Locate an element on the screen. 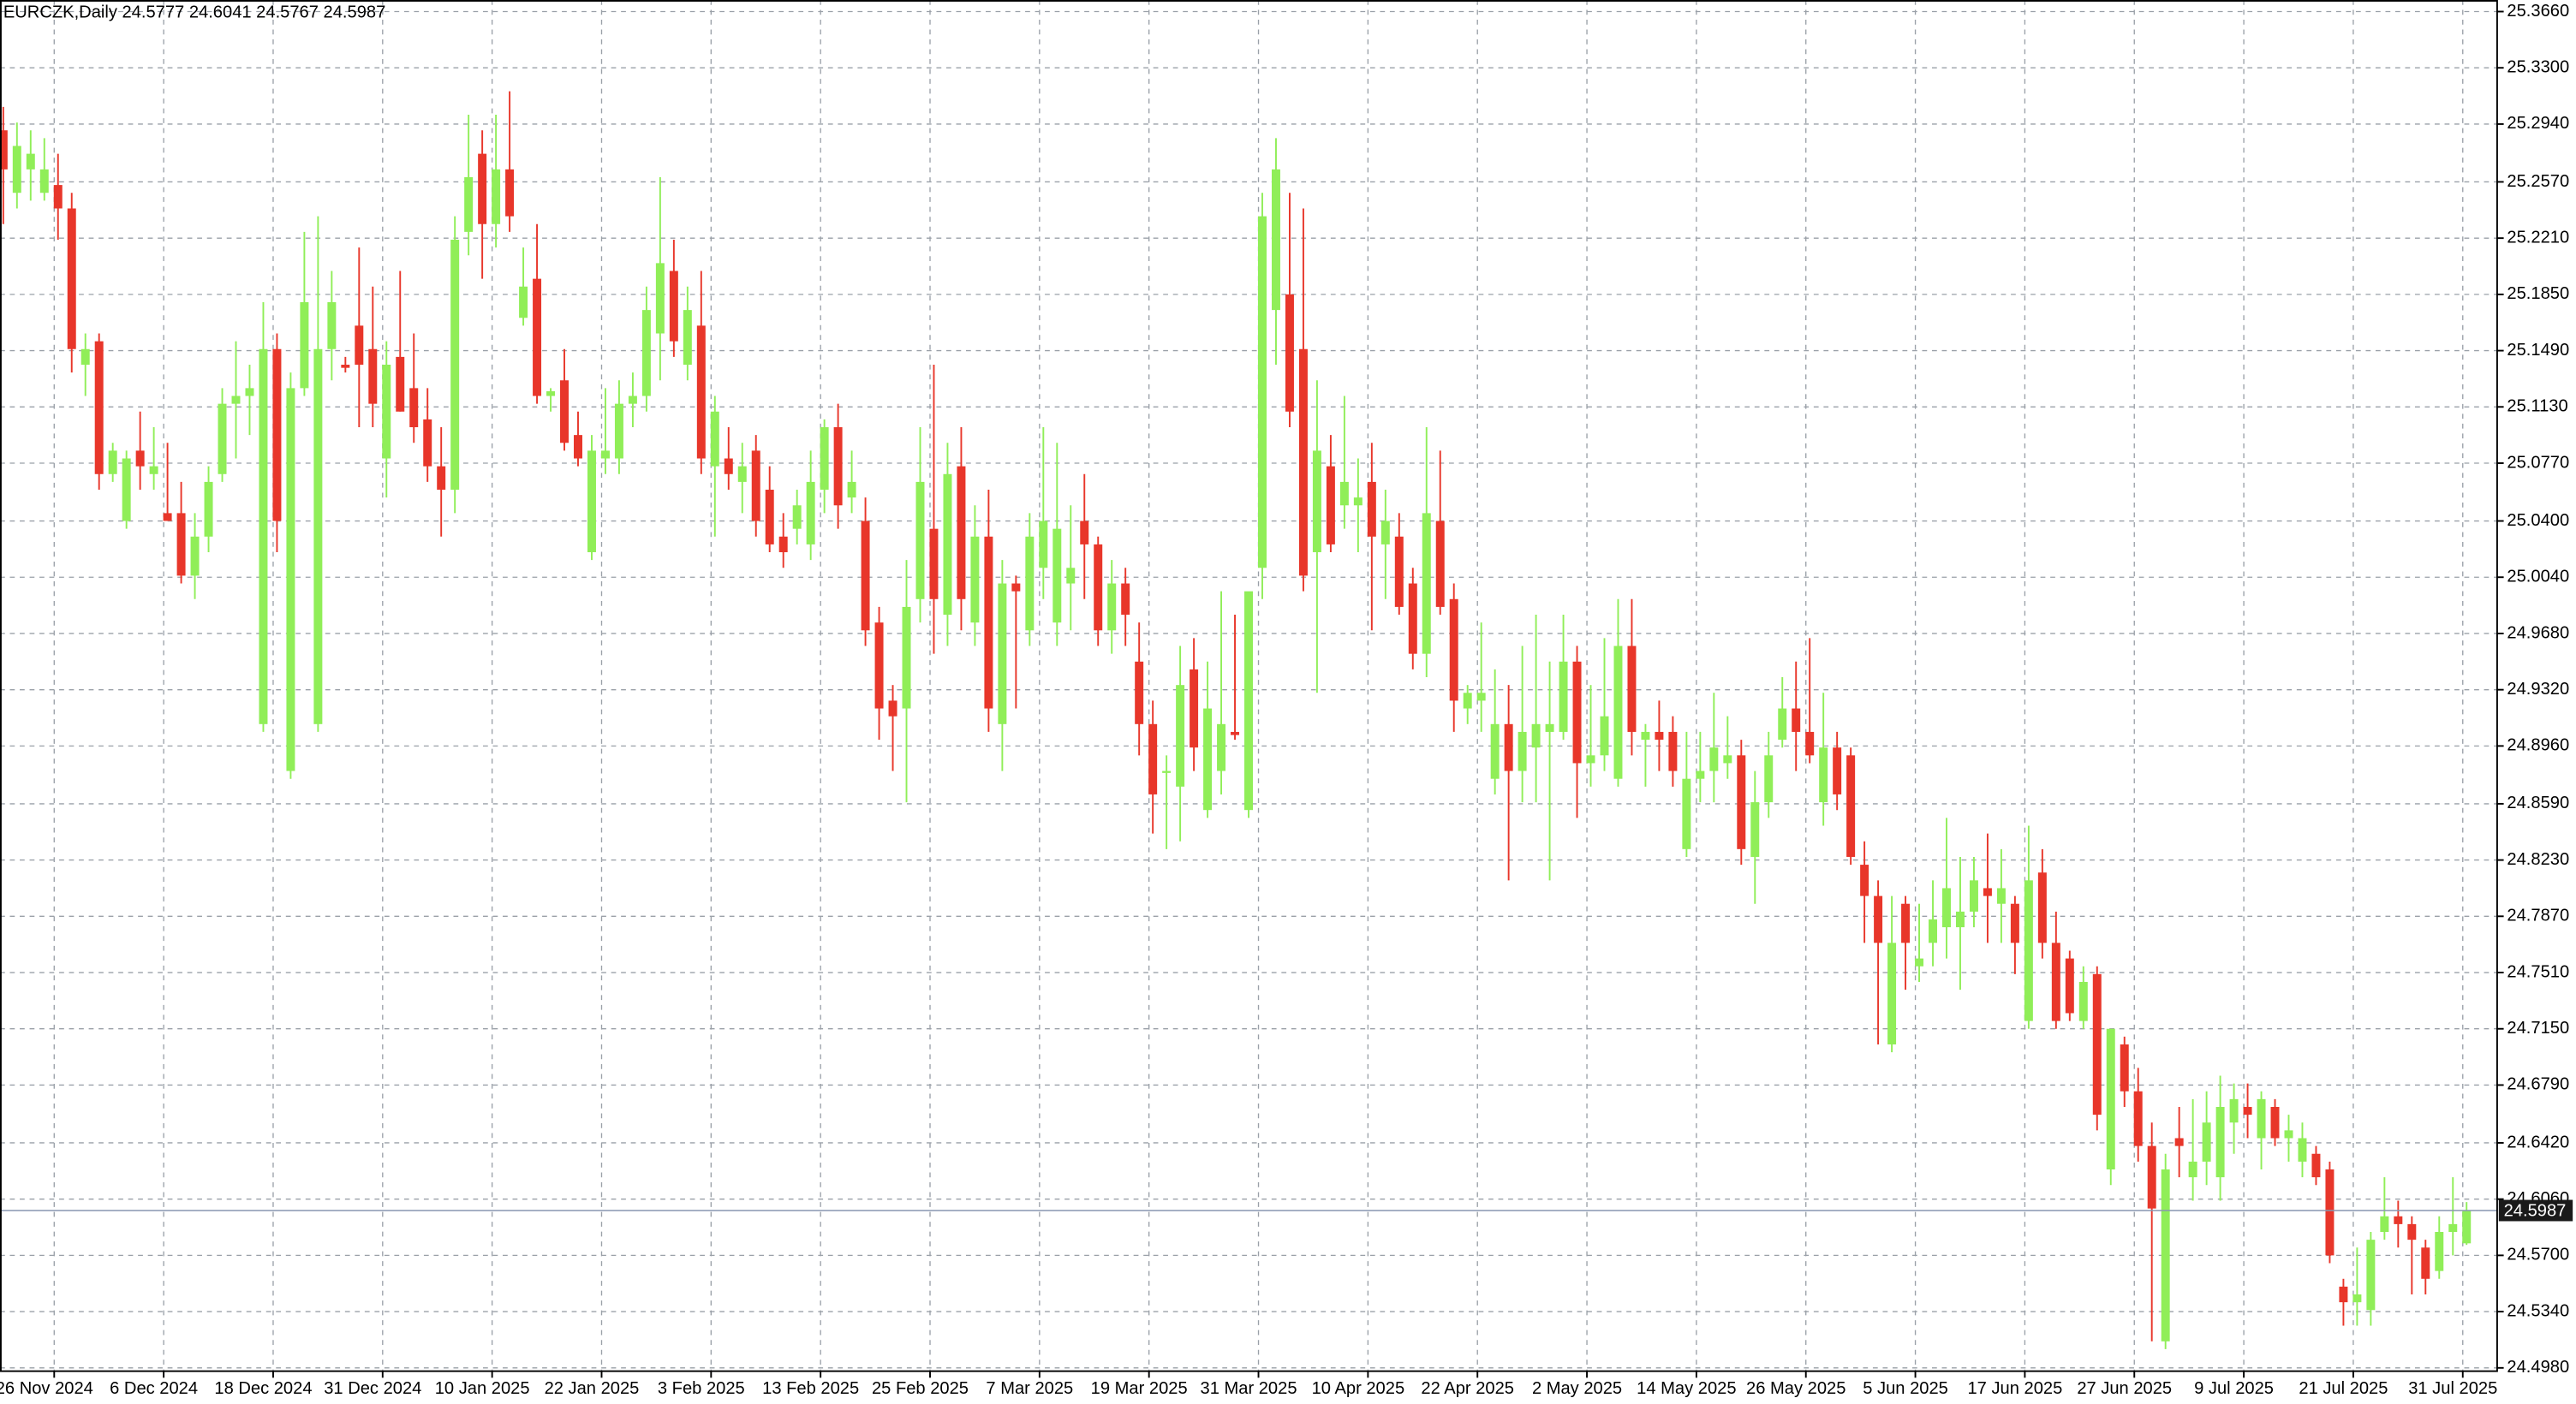 This screenshot has width=2576, height=1404. y-tick-label: 25.1850 is located at coordinates (2538, 293).